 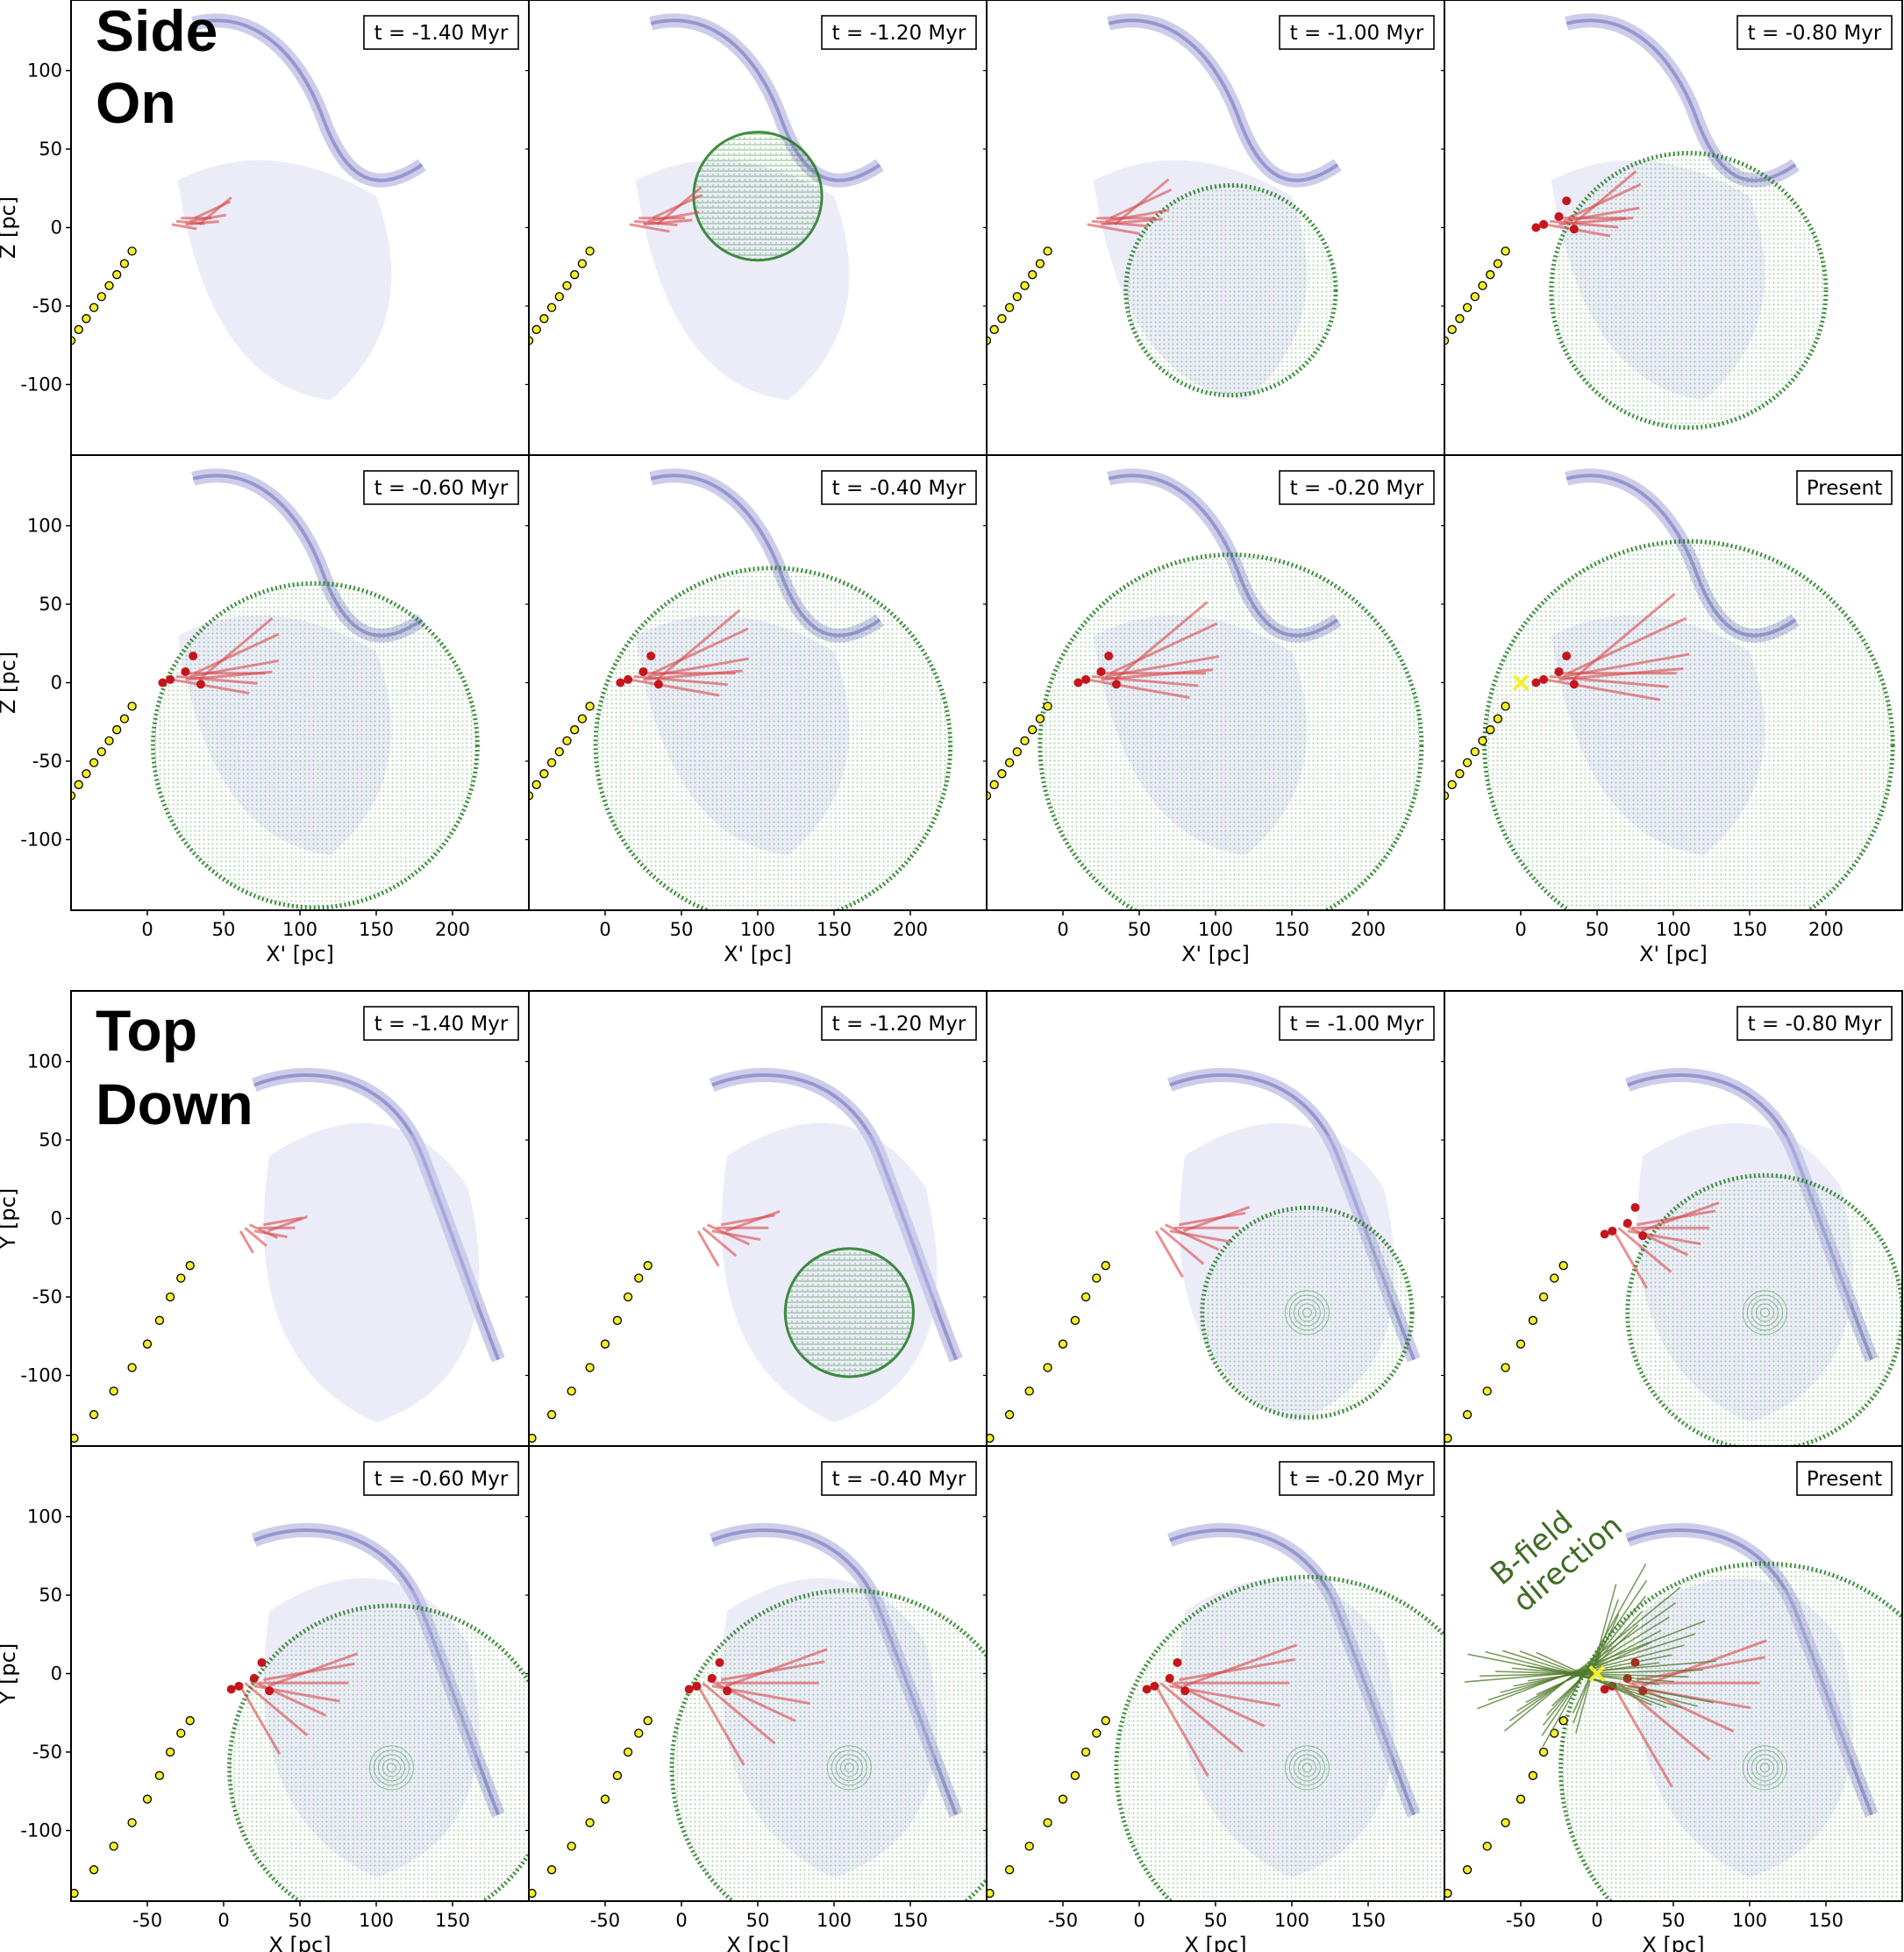 I want to click on y-tick-label: -50, so click(x=47, y=1752).